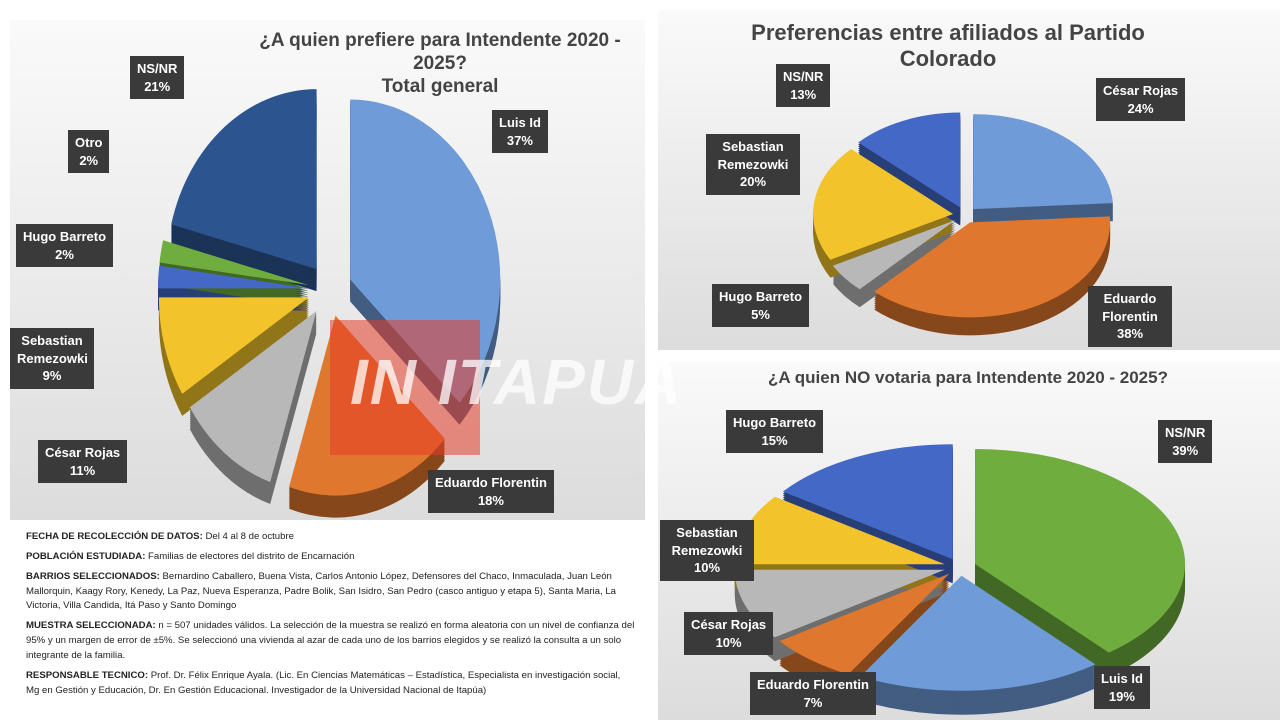  What do you see at coordinates (440, 86) in the screenshot?
I see `chart-subtitle: Total general` at bounding box center [440, 86].